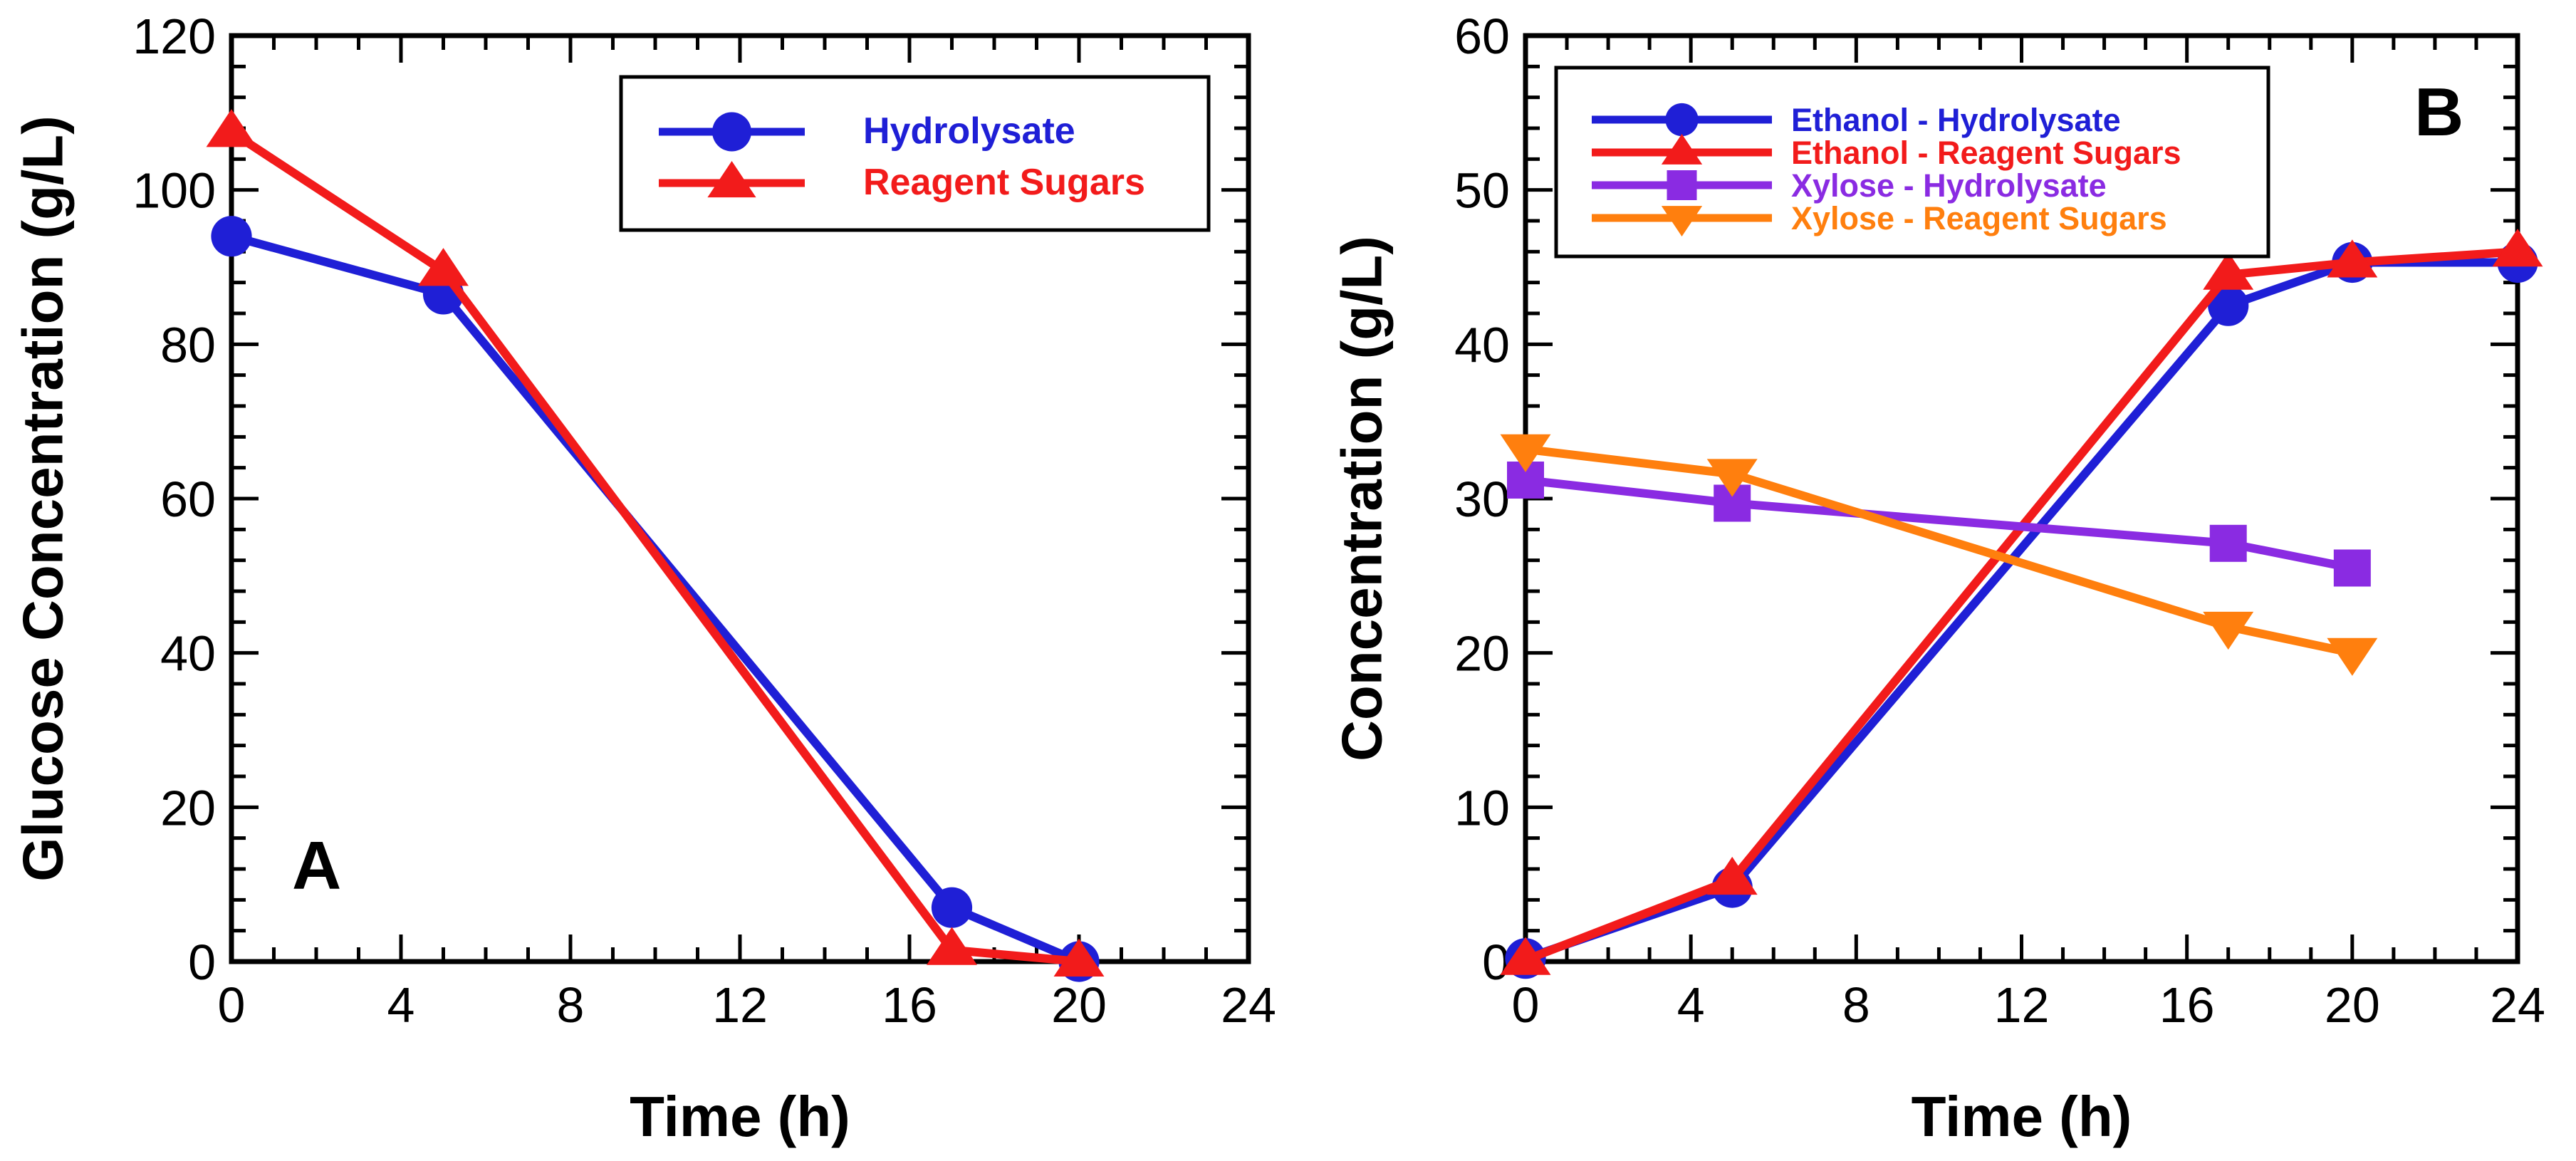 This screenshot has height=1161, width=2576. Describe the element at coordinates (1482, 807) in the screenshot. I see `y-tick-label: 10` at that location.